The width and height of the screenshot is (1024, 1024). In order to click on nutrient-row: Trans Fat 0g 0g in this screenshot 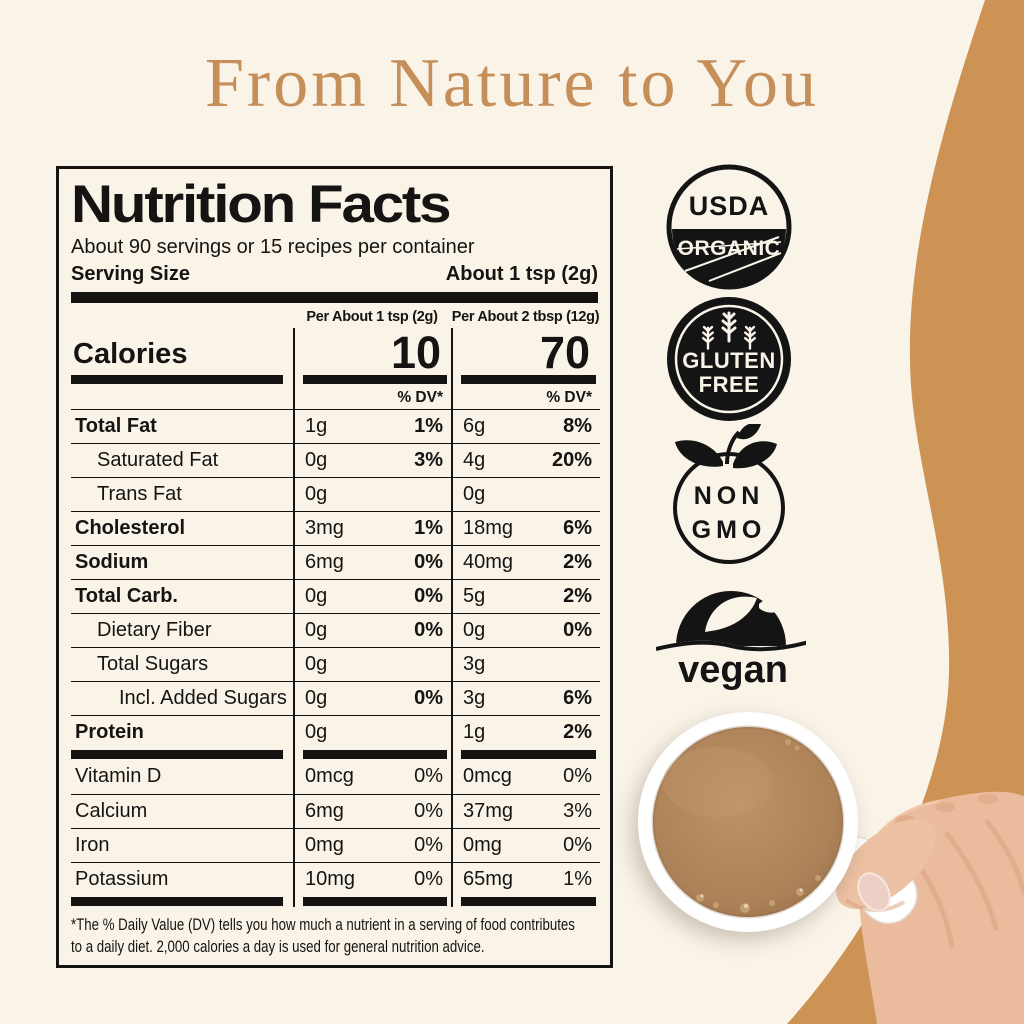, I will do `click(335, 494)`.